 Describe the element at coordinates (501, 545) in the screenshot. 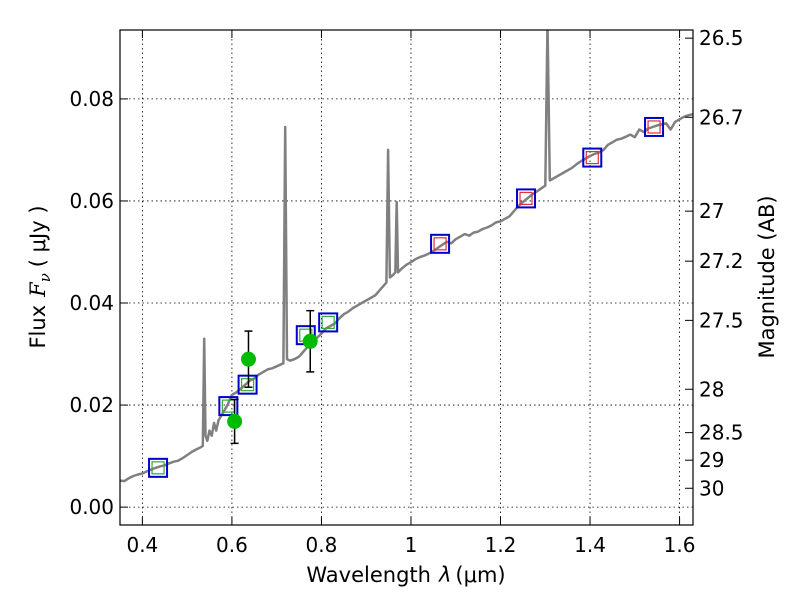

I see `x-tick-label: 1.2` at that location.